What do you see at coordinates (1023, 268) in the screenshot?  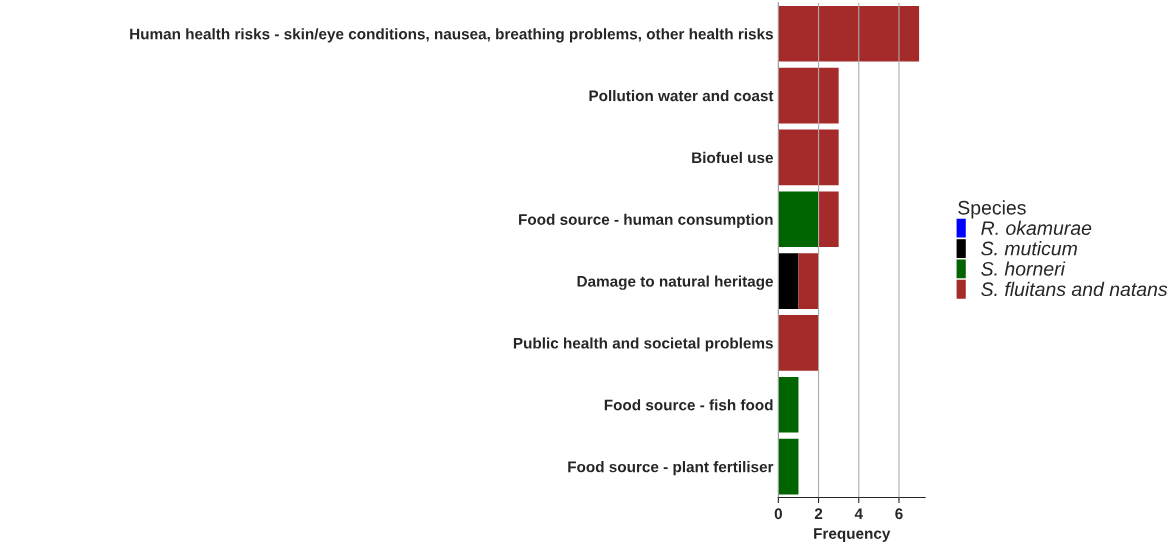 I see `legend-label: S. horneri` at bounding box center [1023, 268].